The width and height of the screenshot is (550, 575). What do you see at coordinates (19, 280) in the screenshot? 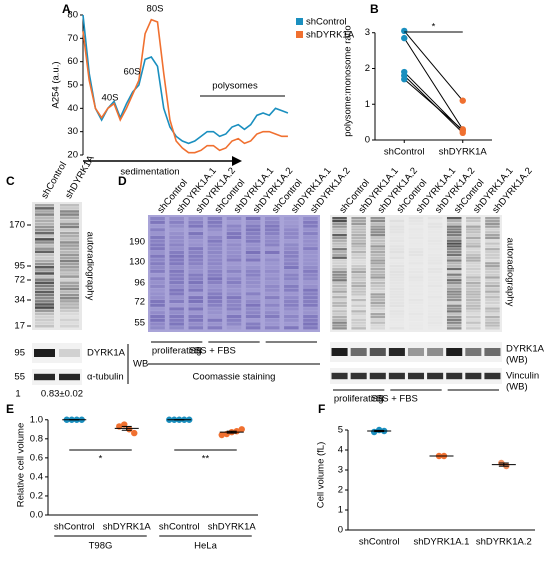
I see `marker-label: 72` at bounding box center [19, 280].